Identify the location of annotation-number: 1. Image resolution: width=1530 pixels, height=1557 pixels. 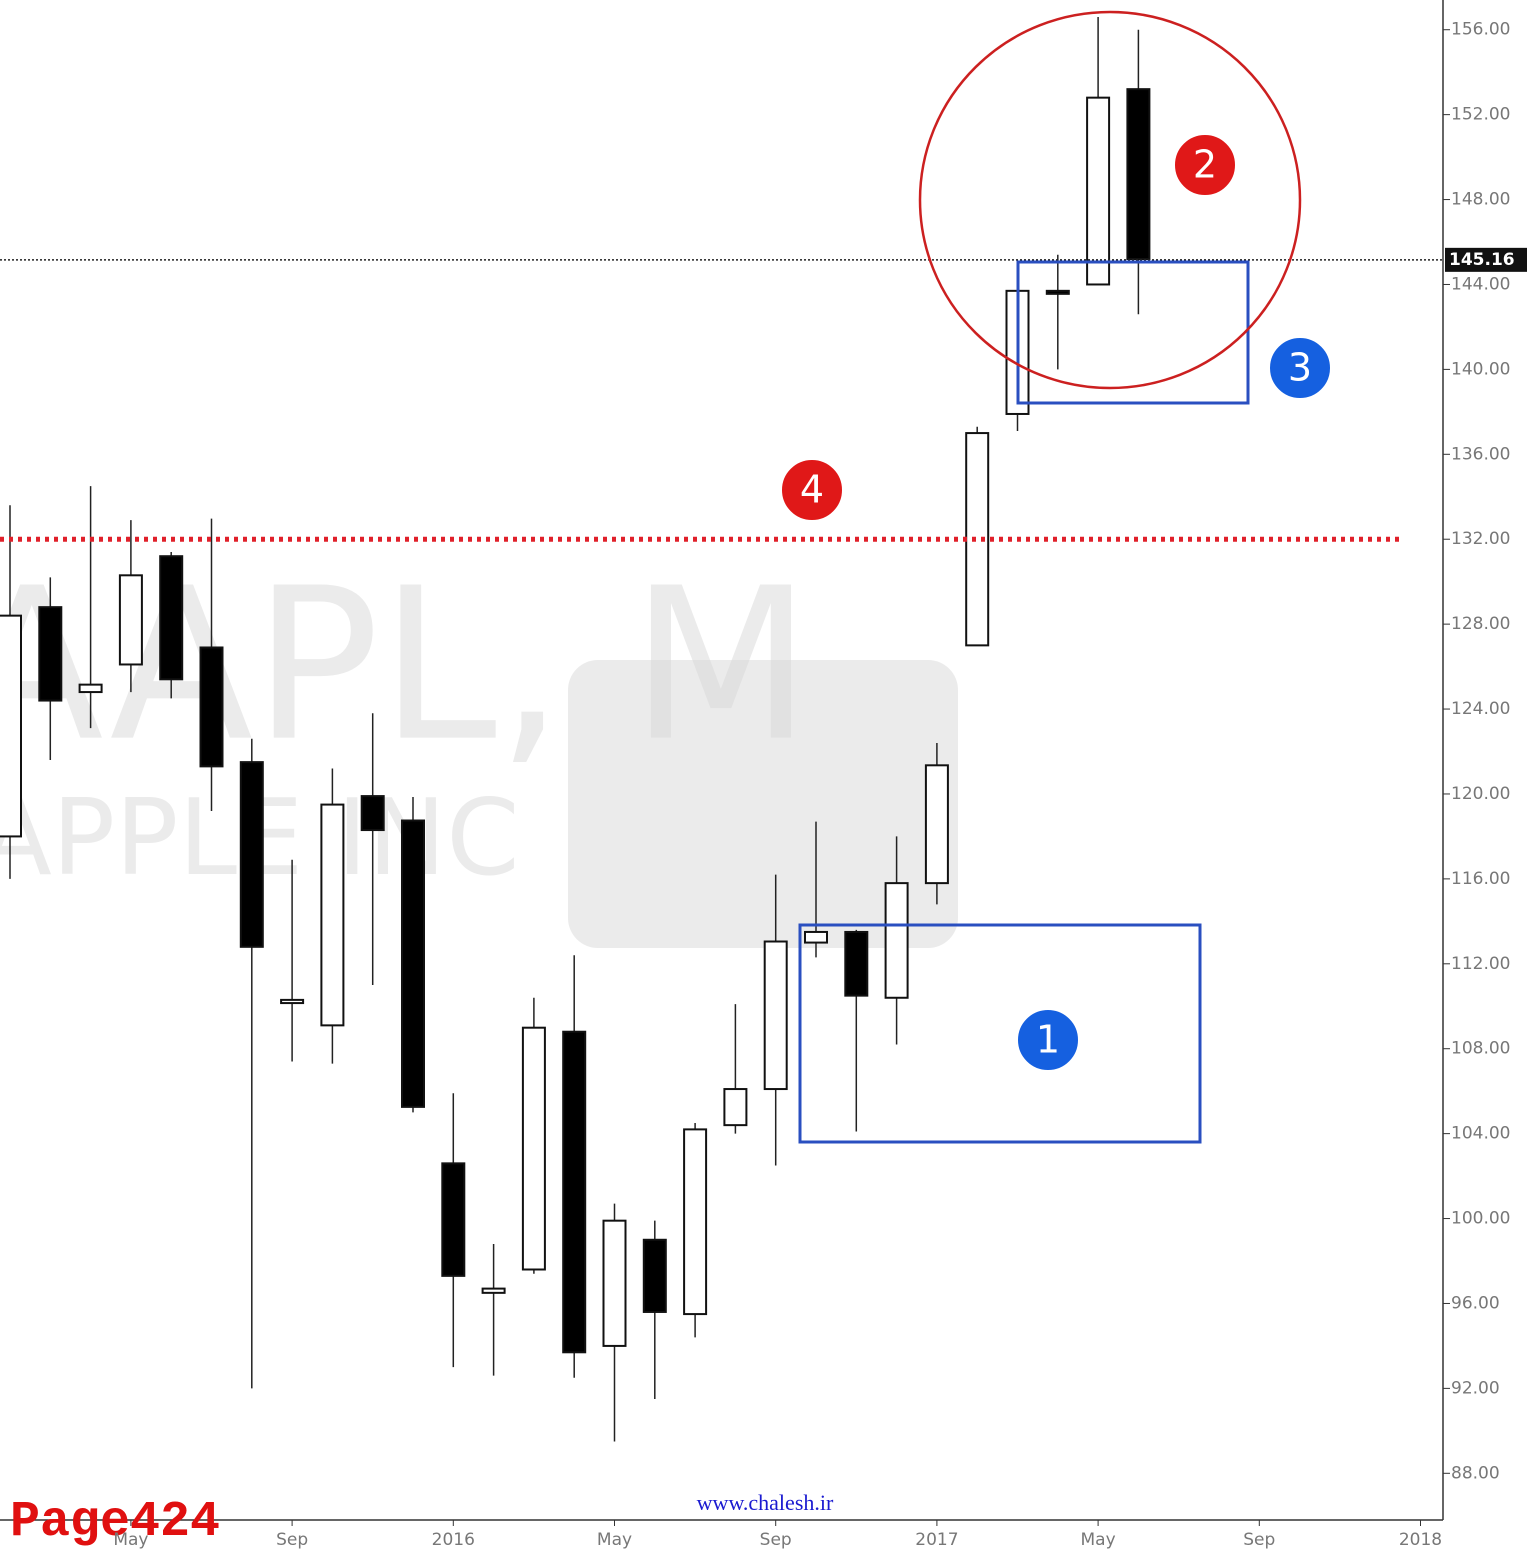
(1048, 1040).